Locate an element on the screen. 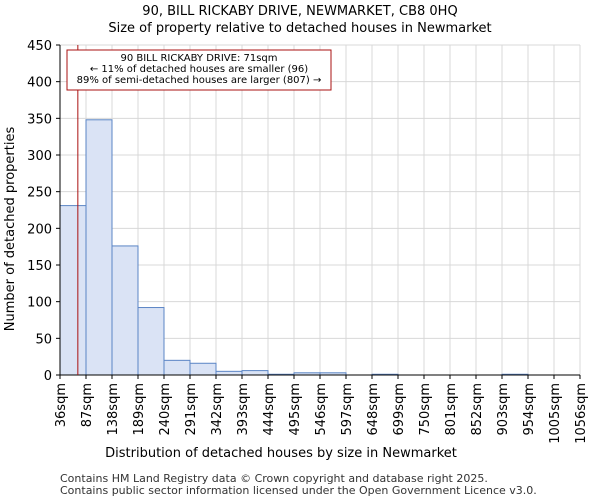 Image resolution: width=600 pixels, height=500 pixels. y-tick-label: 50 is located at coordinates (43, 339).